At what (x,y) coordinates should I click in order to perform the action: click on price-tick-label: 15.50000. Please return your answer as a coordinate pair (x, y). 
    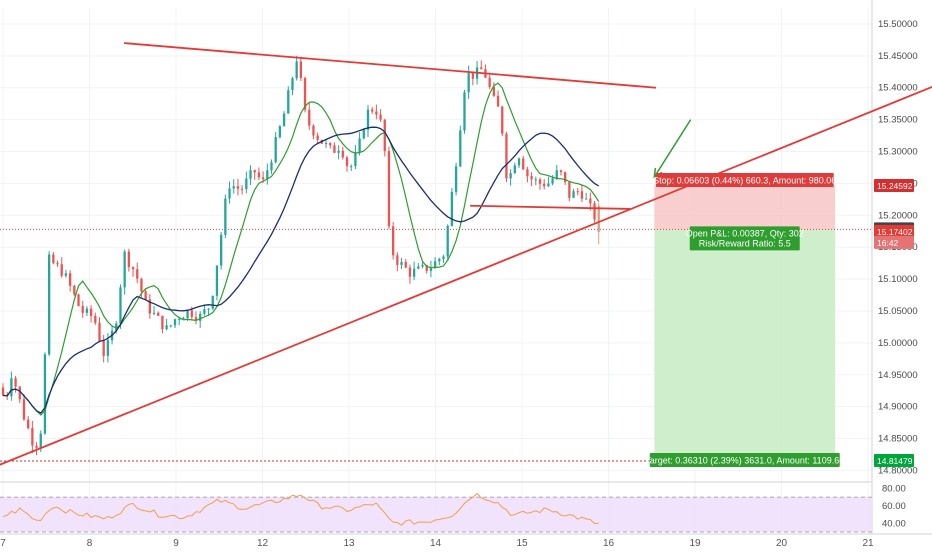
    Looking at the image, I should click on (898, 24).